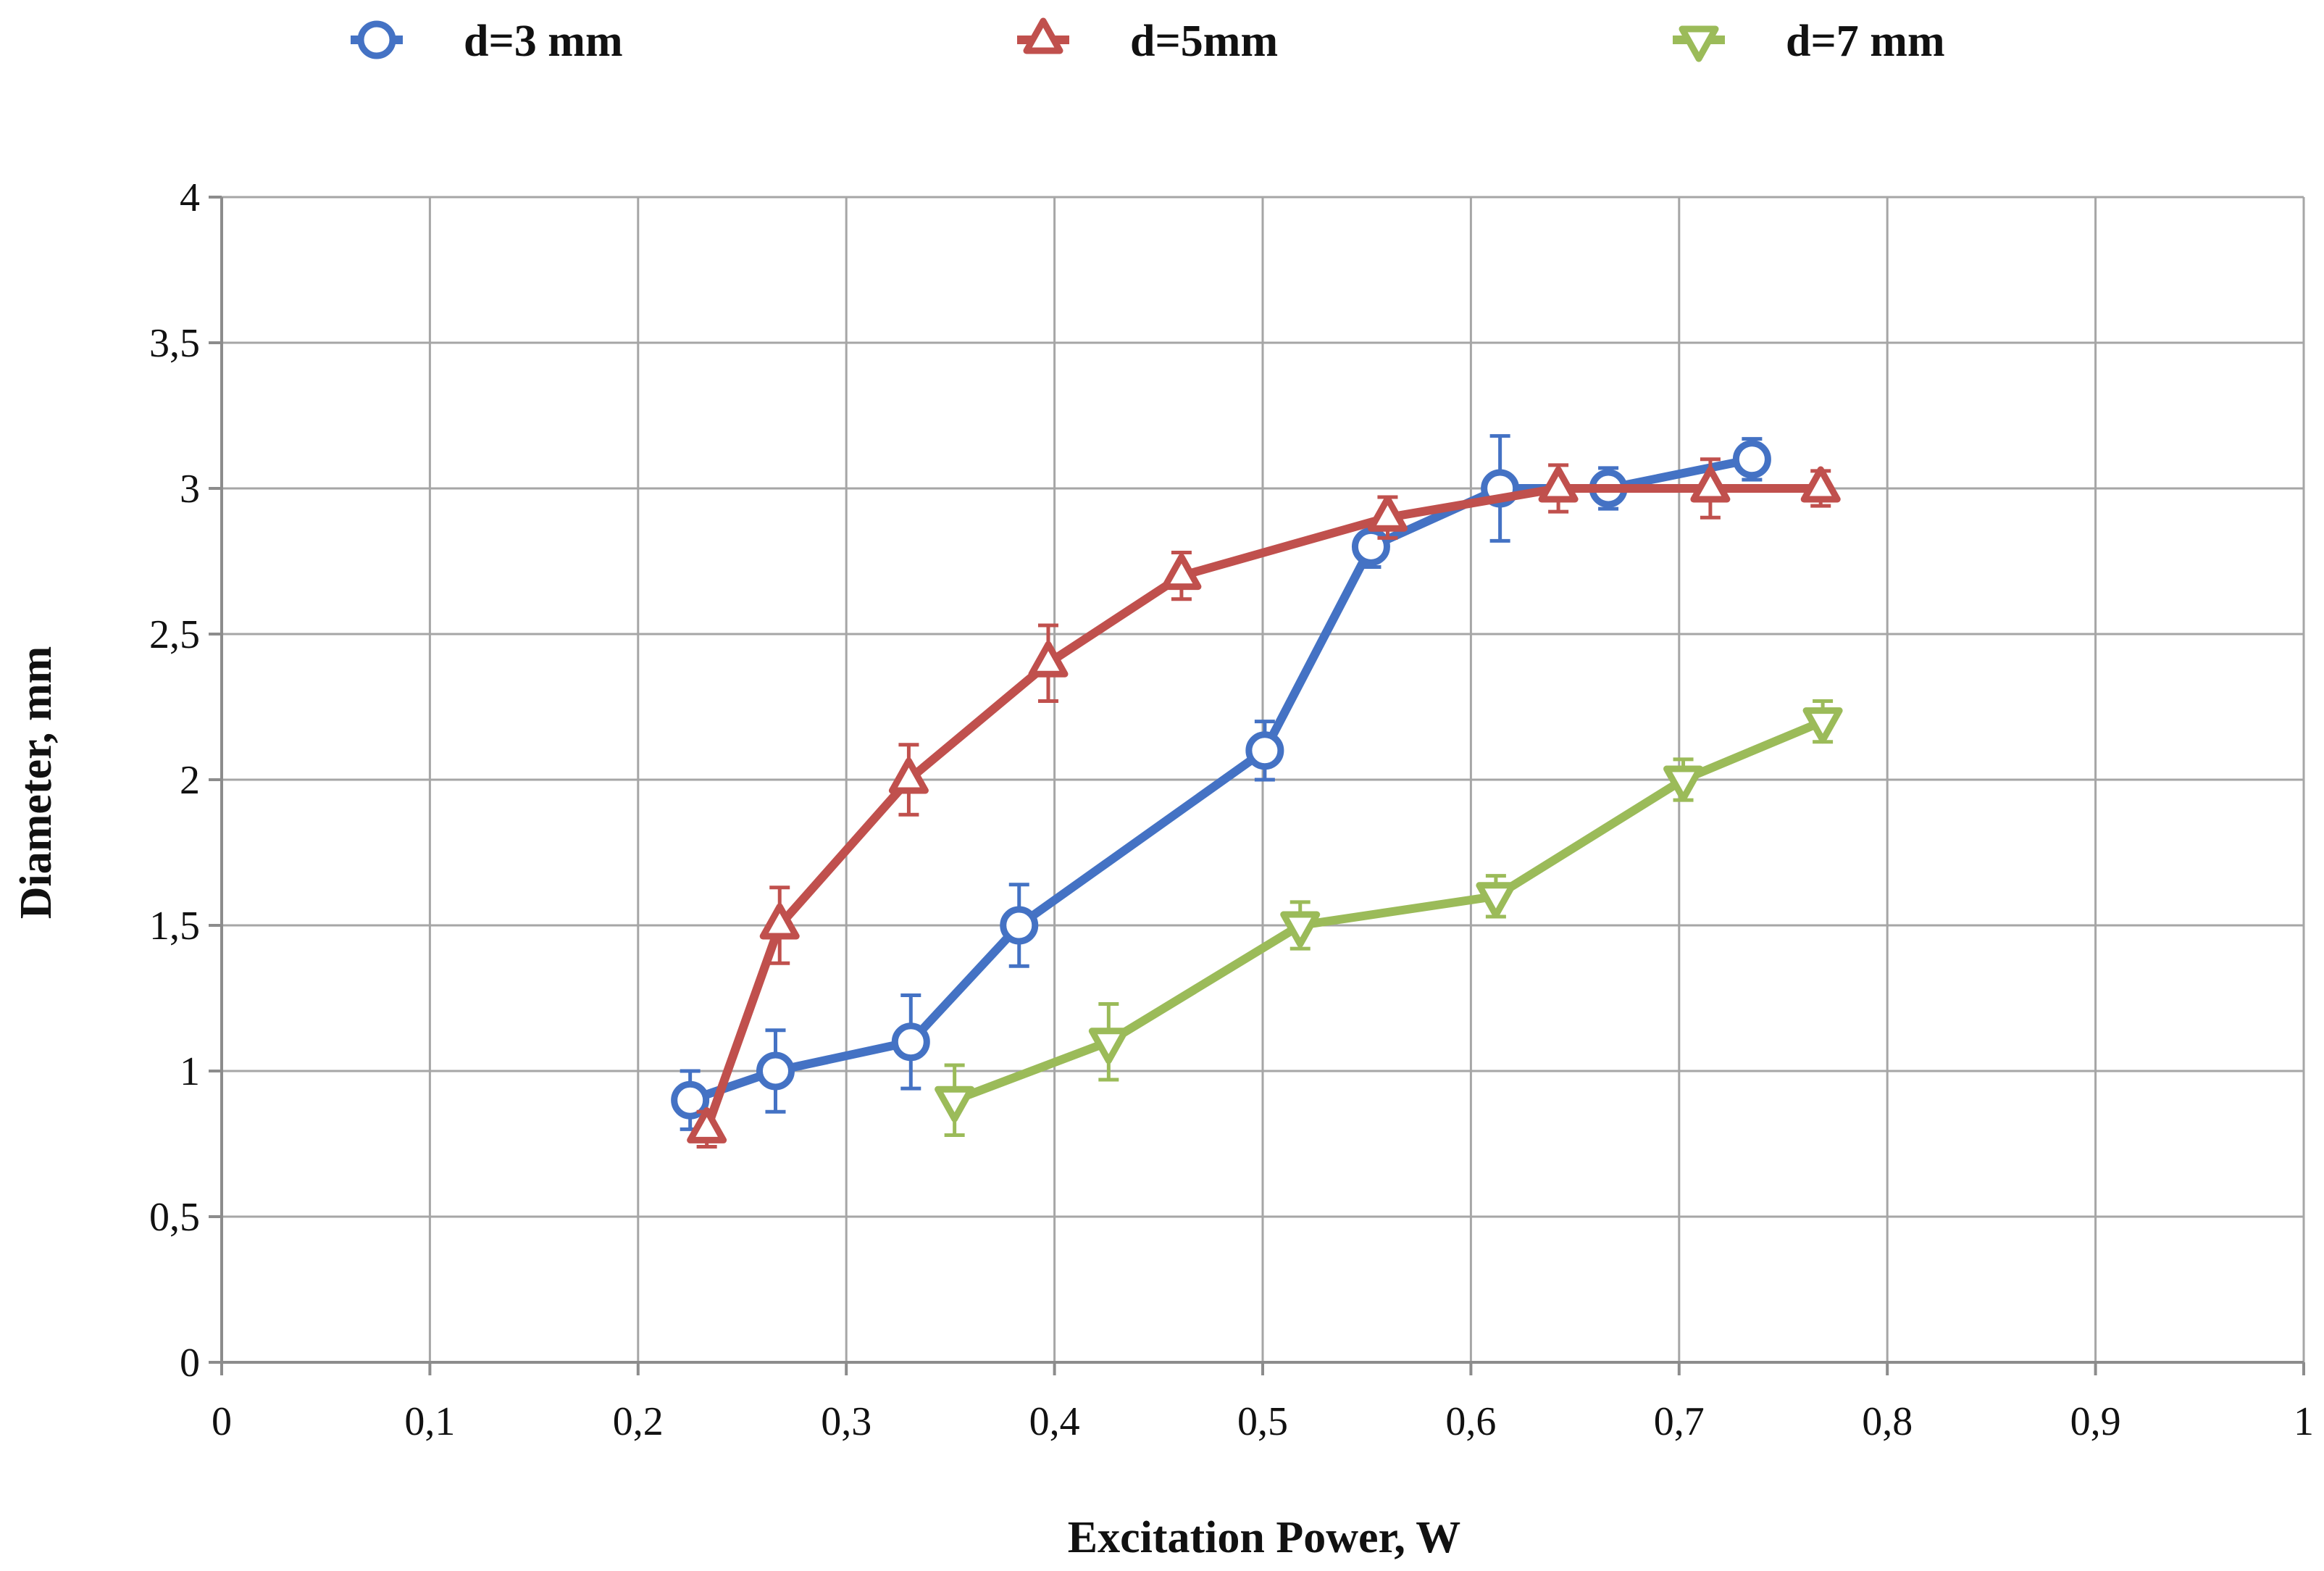 The width and height of the screenshot is (2324, 1571). I want to click on y-tick-label: 2, so click(190, 780).